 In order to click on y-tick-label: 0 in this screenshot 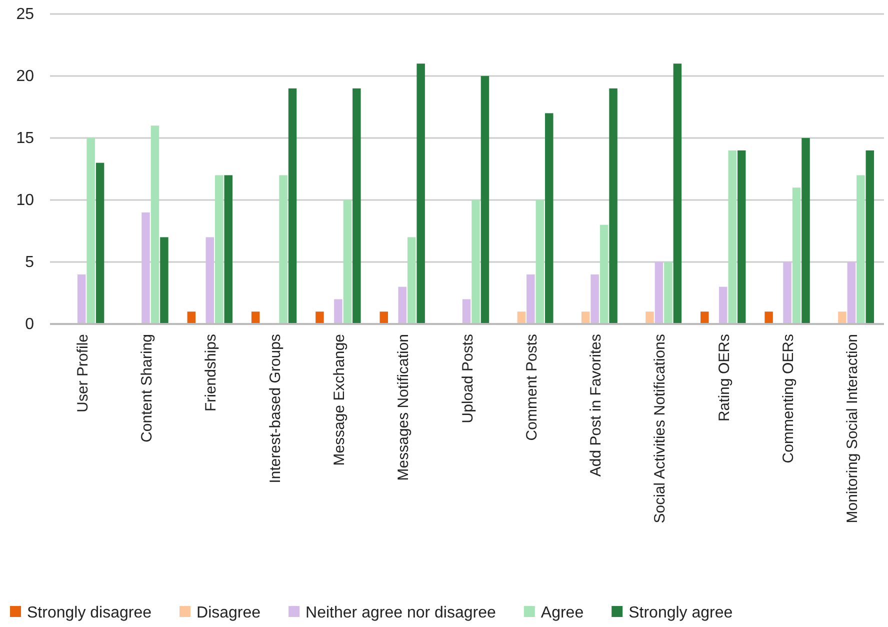, I will do `click(29, 325)`.